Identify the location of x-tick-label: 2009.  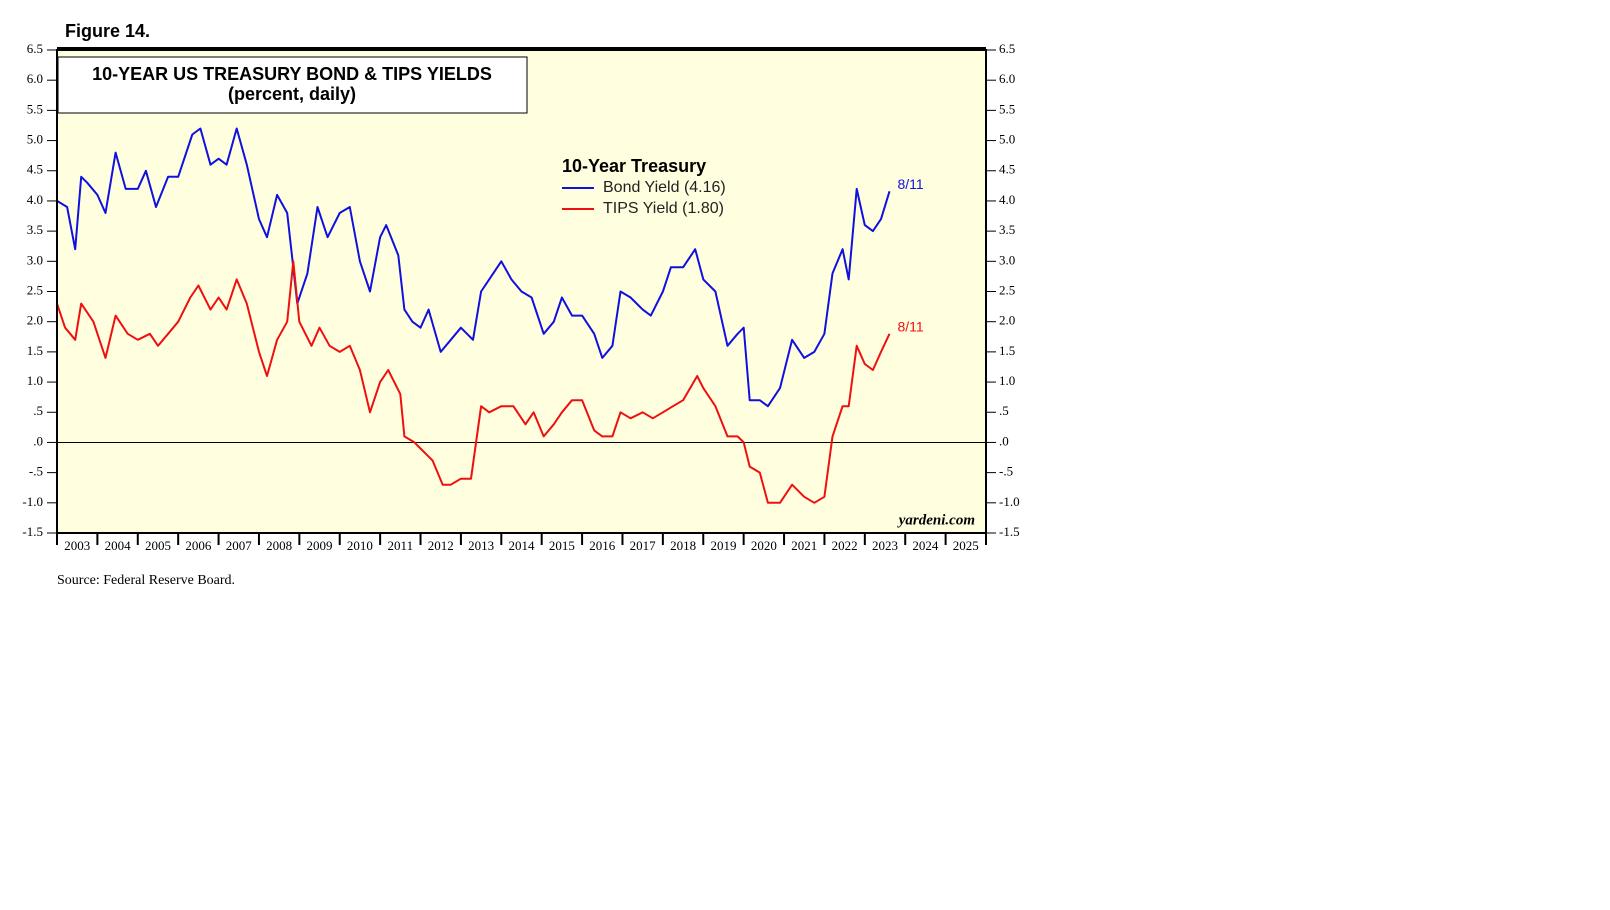
(320, 545).